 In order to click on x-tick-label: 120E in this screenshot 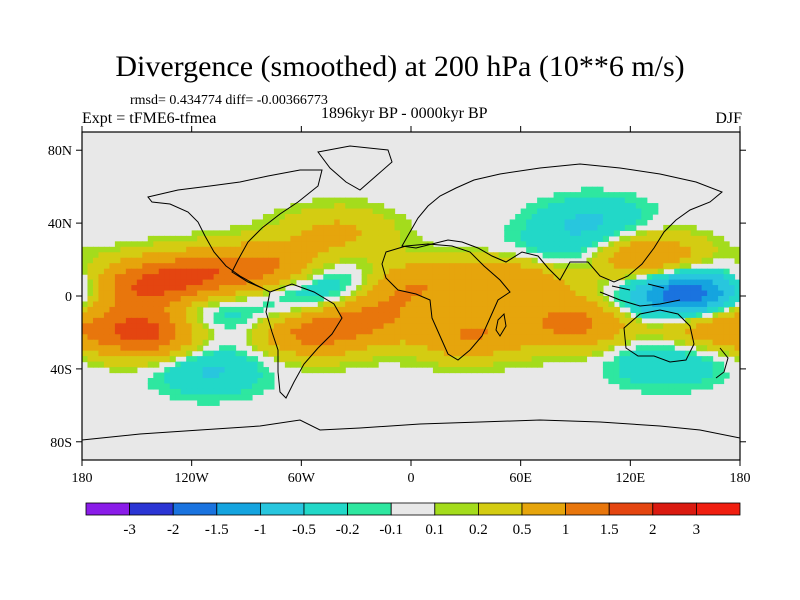, I will do `click(631, 478)`.